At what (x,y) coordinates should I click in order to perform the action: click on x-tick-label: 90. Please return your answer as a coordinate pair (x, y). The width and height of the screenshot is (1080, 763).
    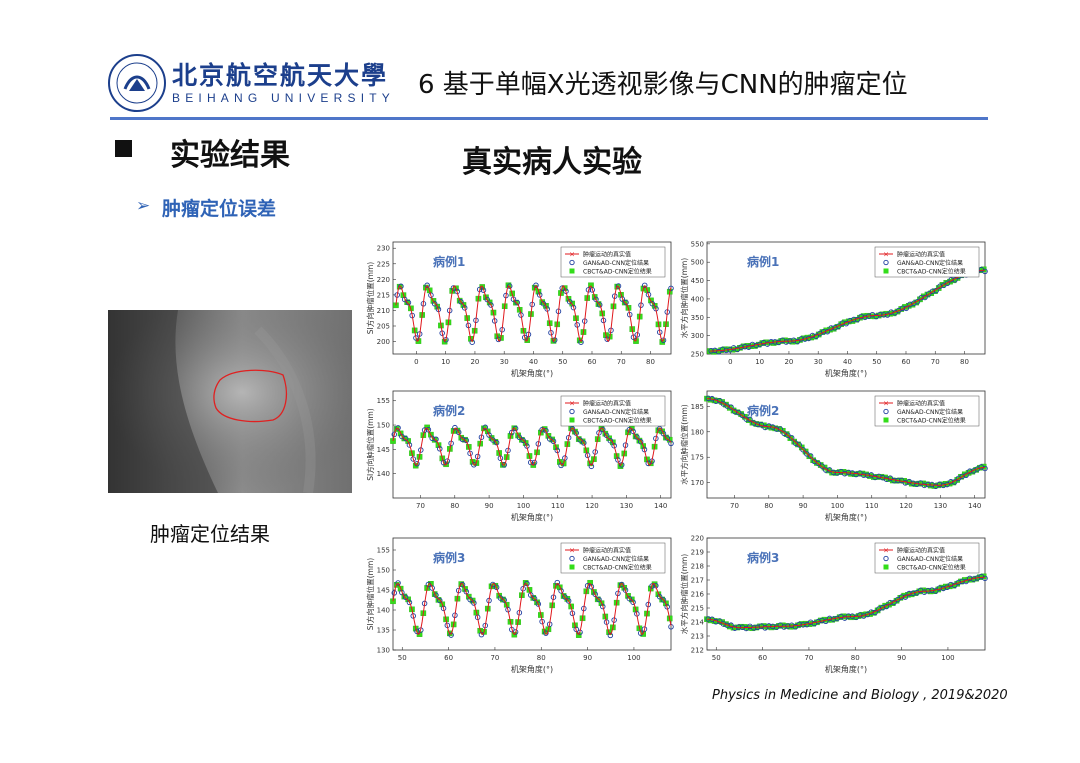
    Looking at the image, I should click on (587, 658).